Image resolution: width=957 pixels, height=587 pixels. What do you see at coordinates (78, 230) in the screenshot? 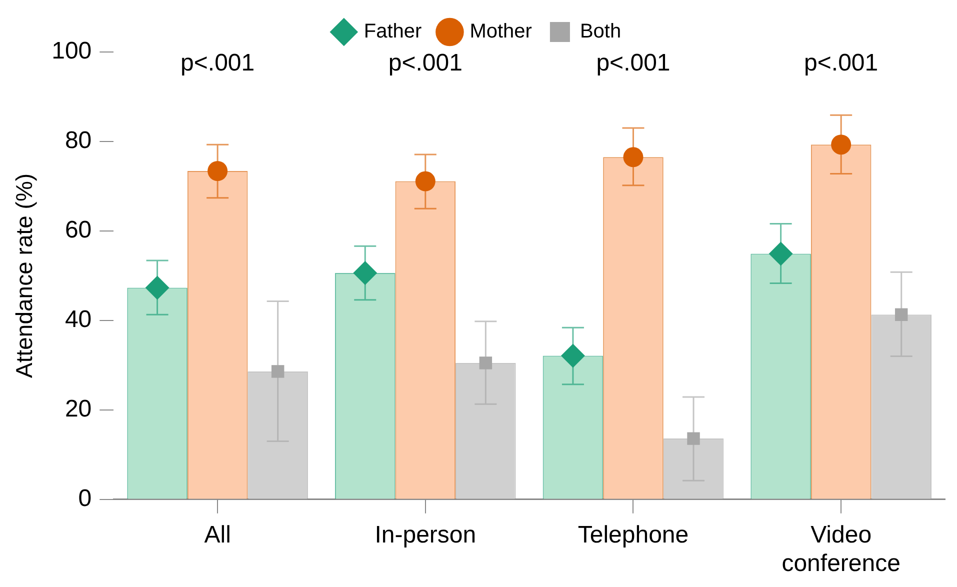
I see `y-tick-label: 60` at bounding box center [78, 230].